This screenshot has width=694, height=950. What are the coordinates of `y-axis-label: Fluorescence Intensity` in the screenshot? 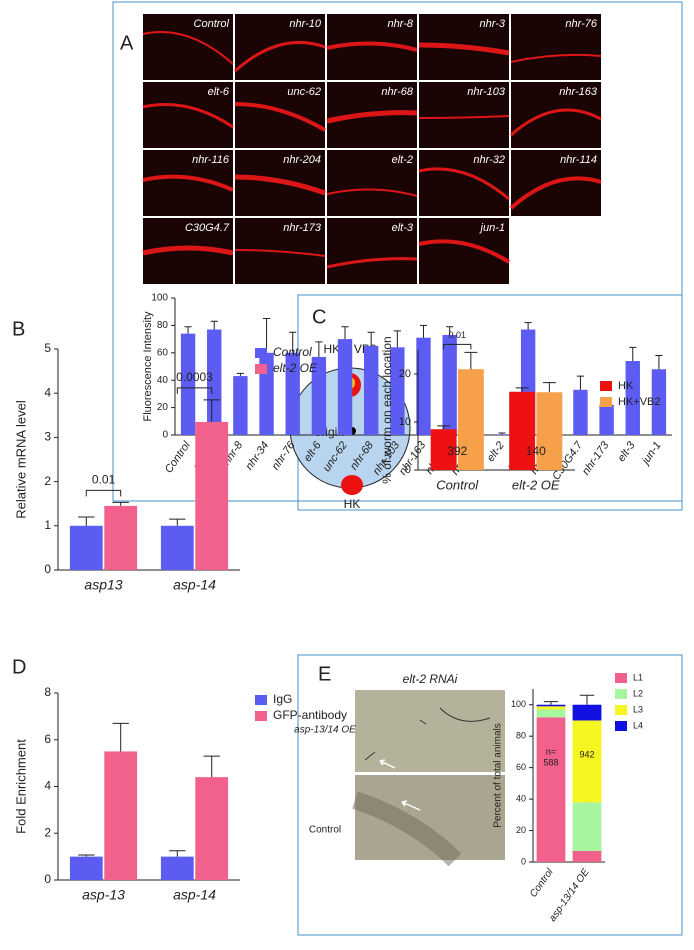 It's located at (148, 366).